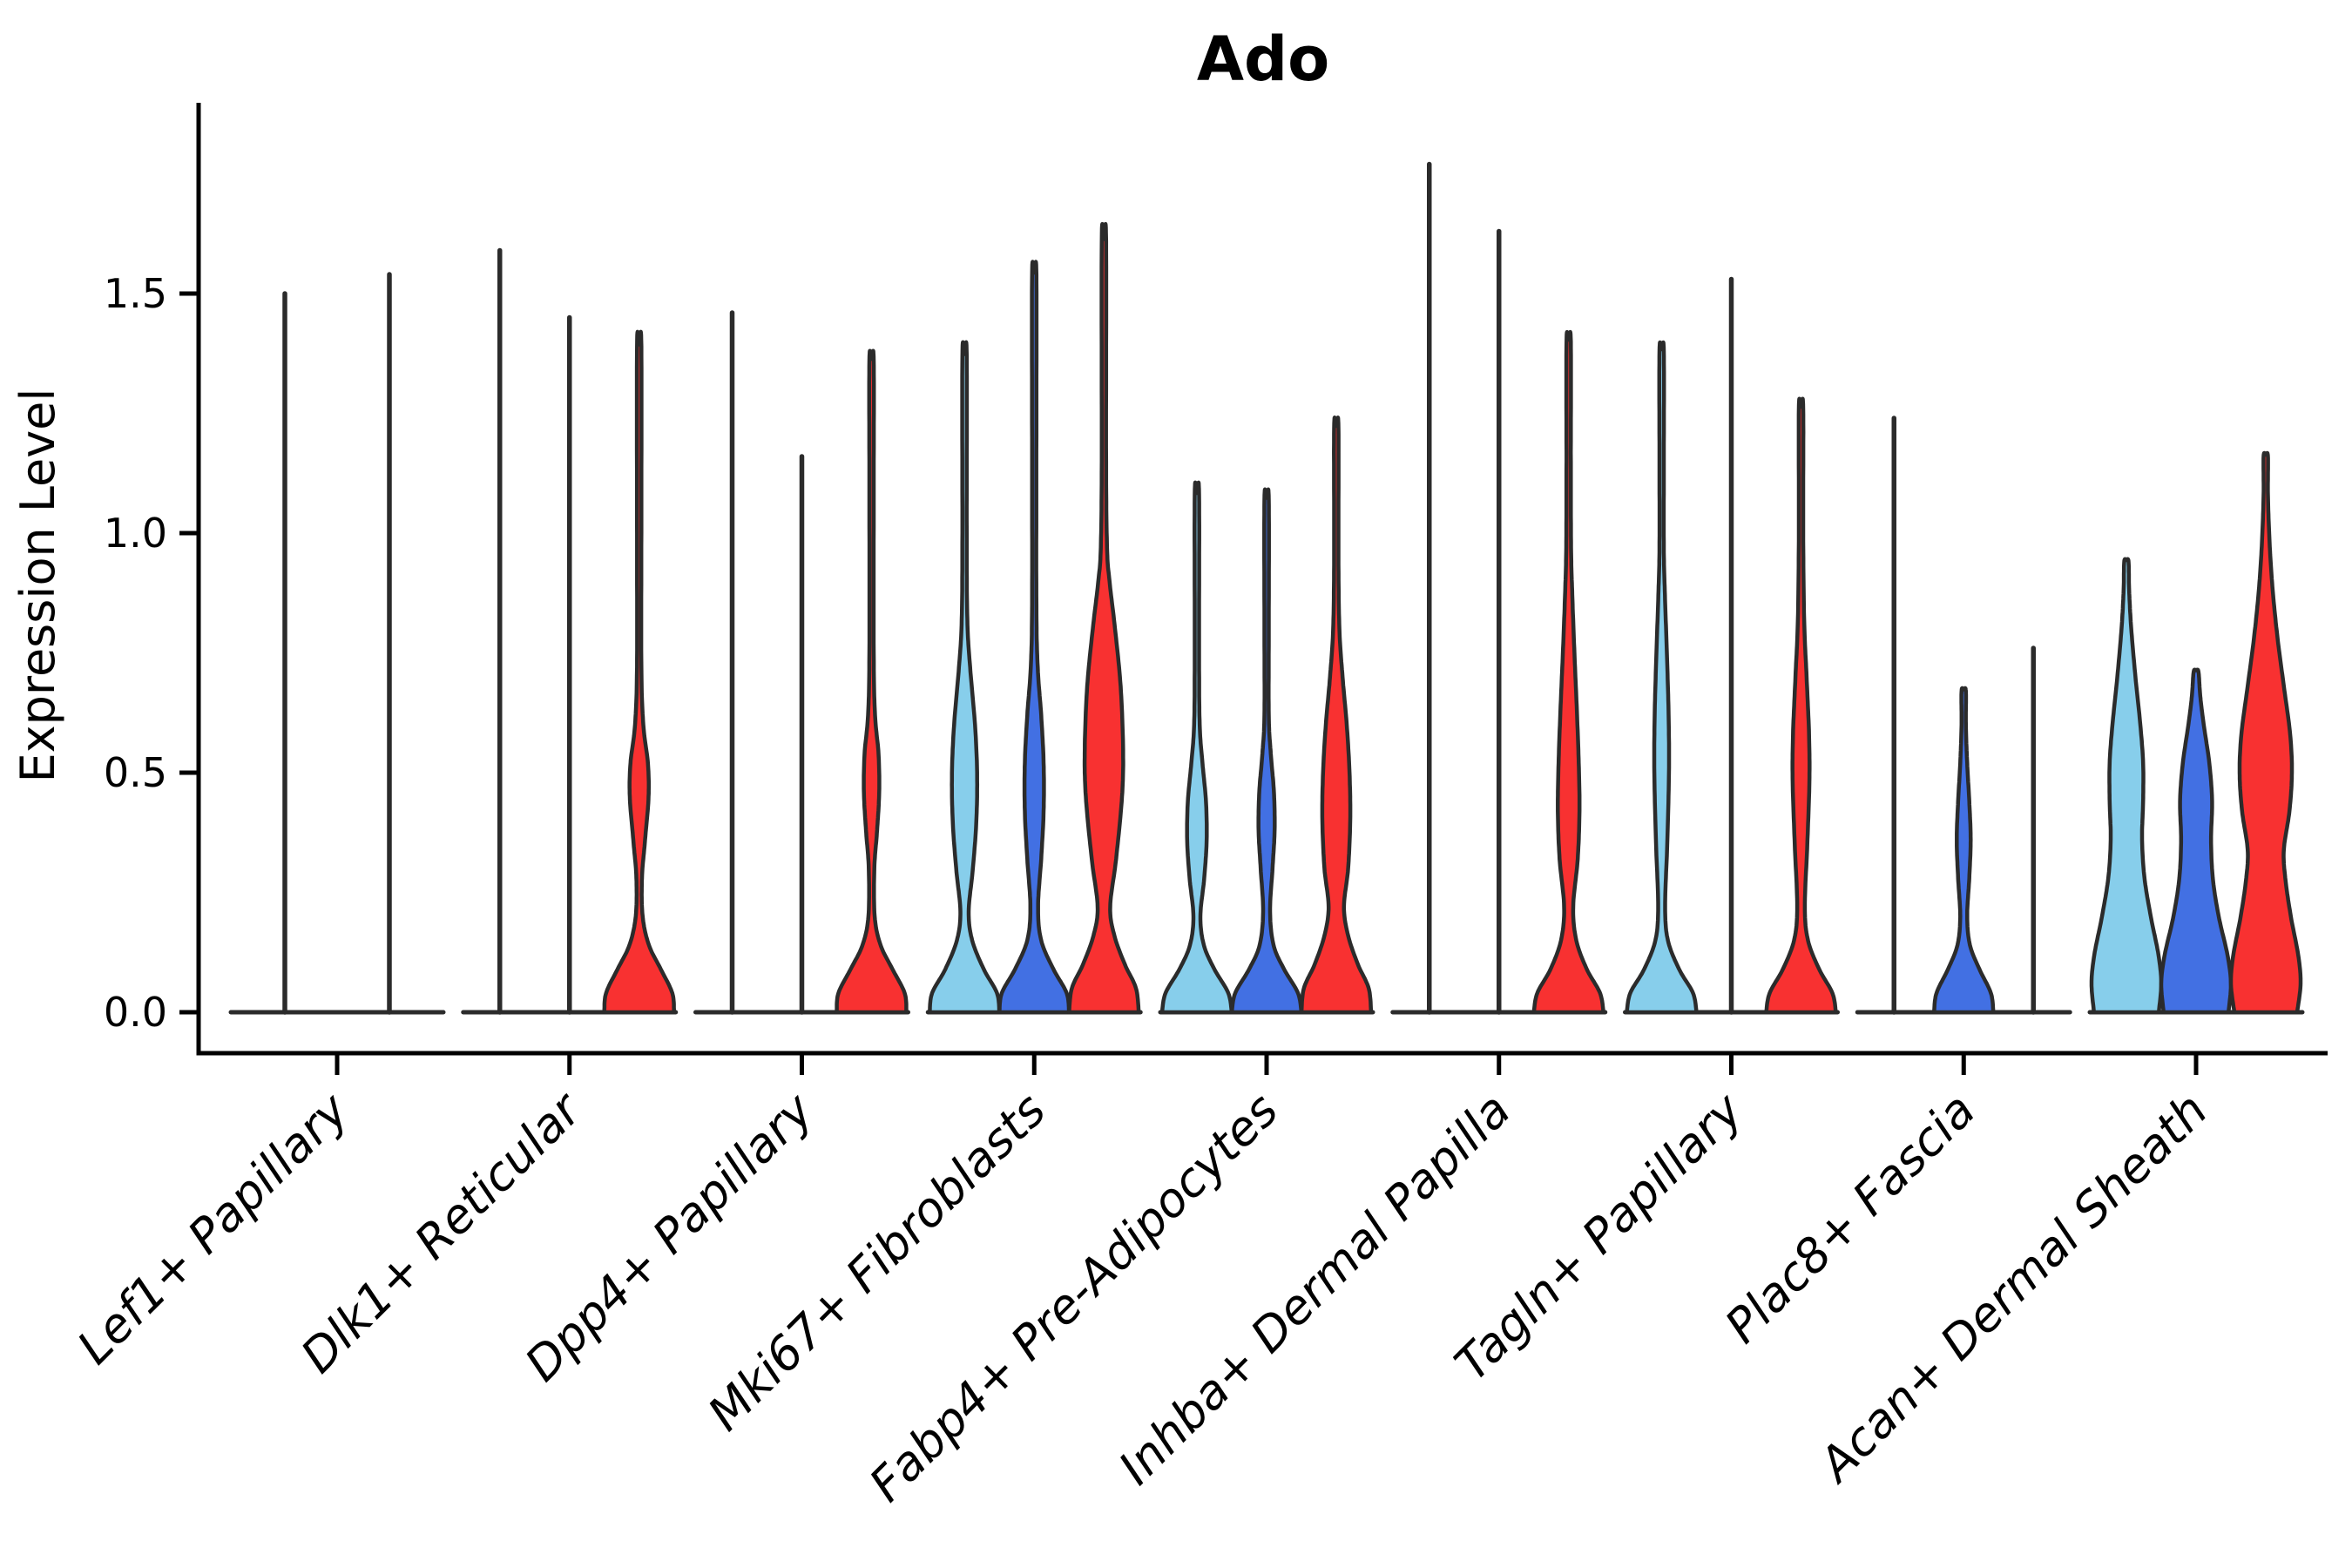  I want to click on violin-body-g7-s1, so click(1662, 677).